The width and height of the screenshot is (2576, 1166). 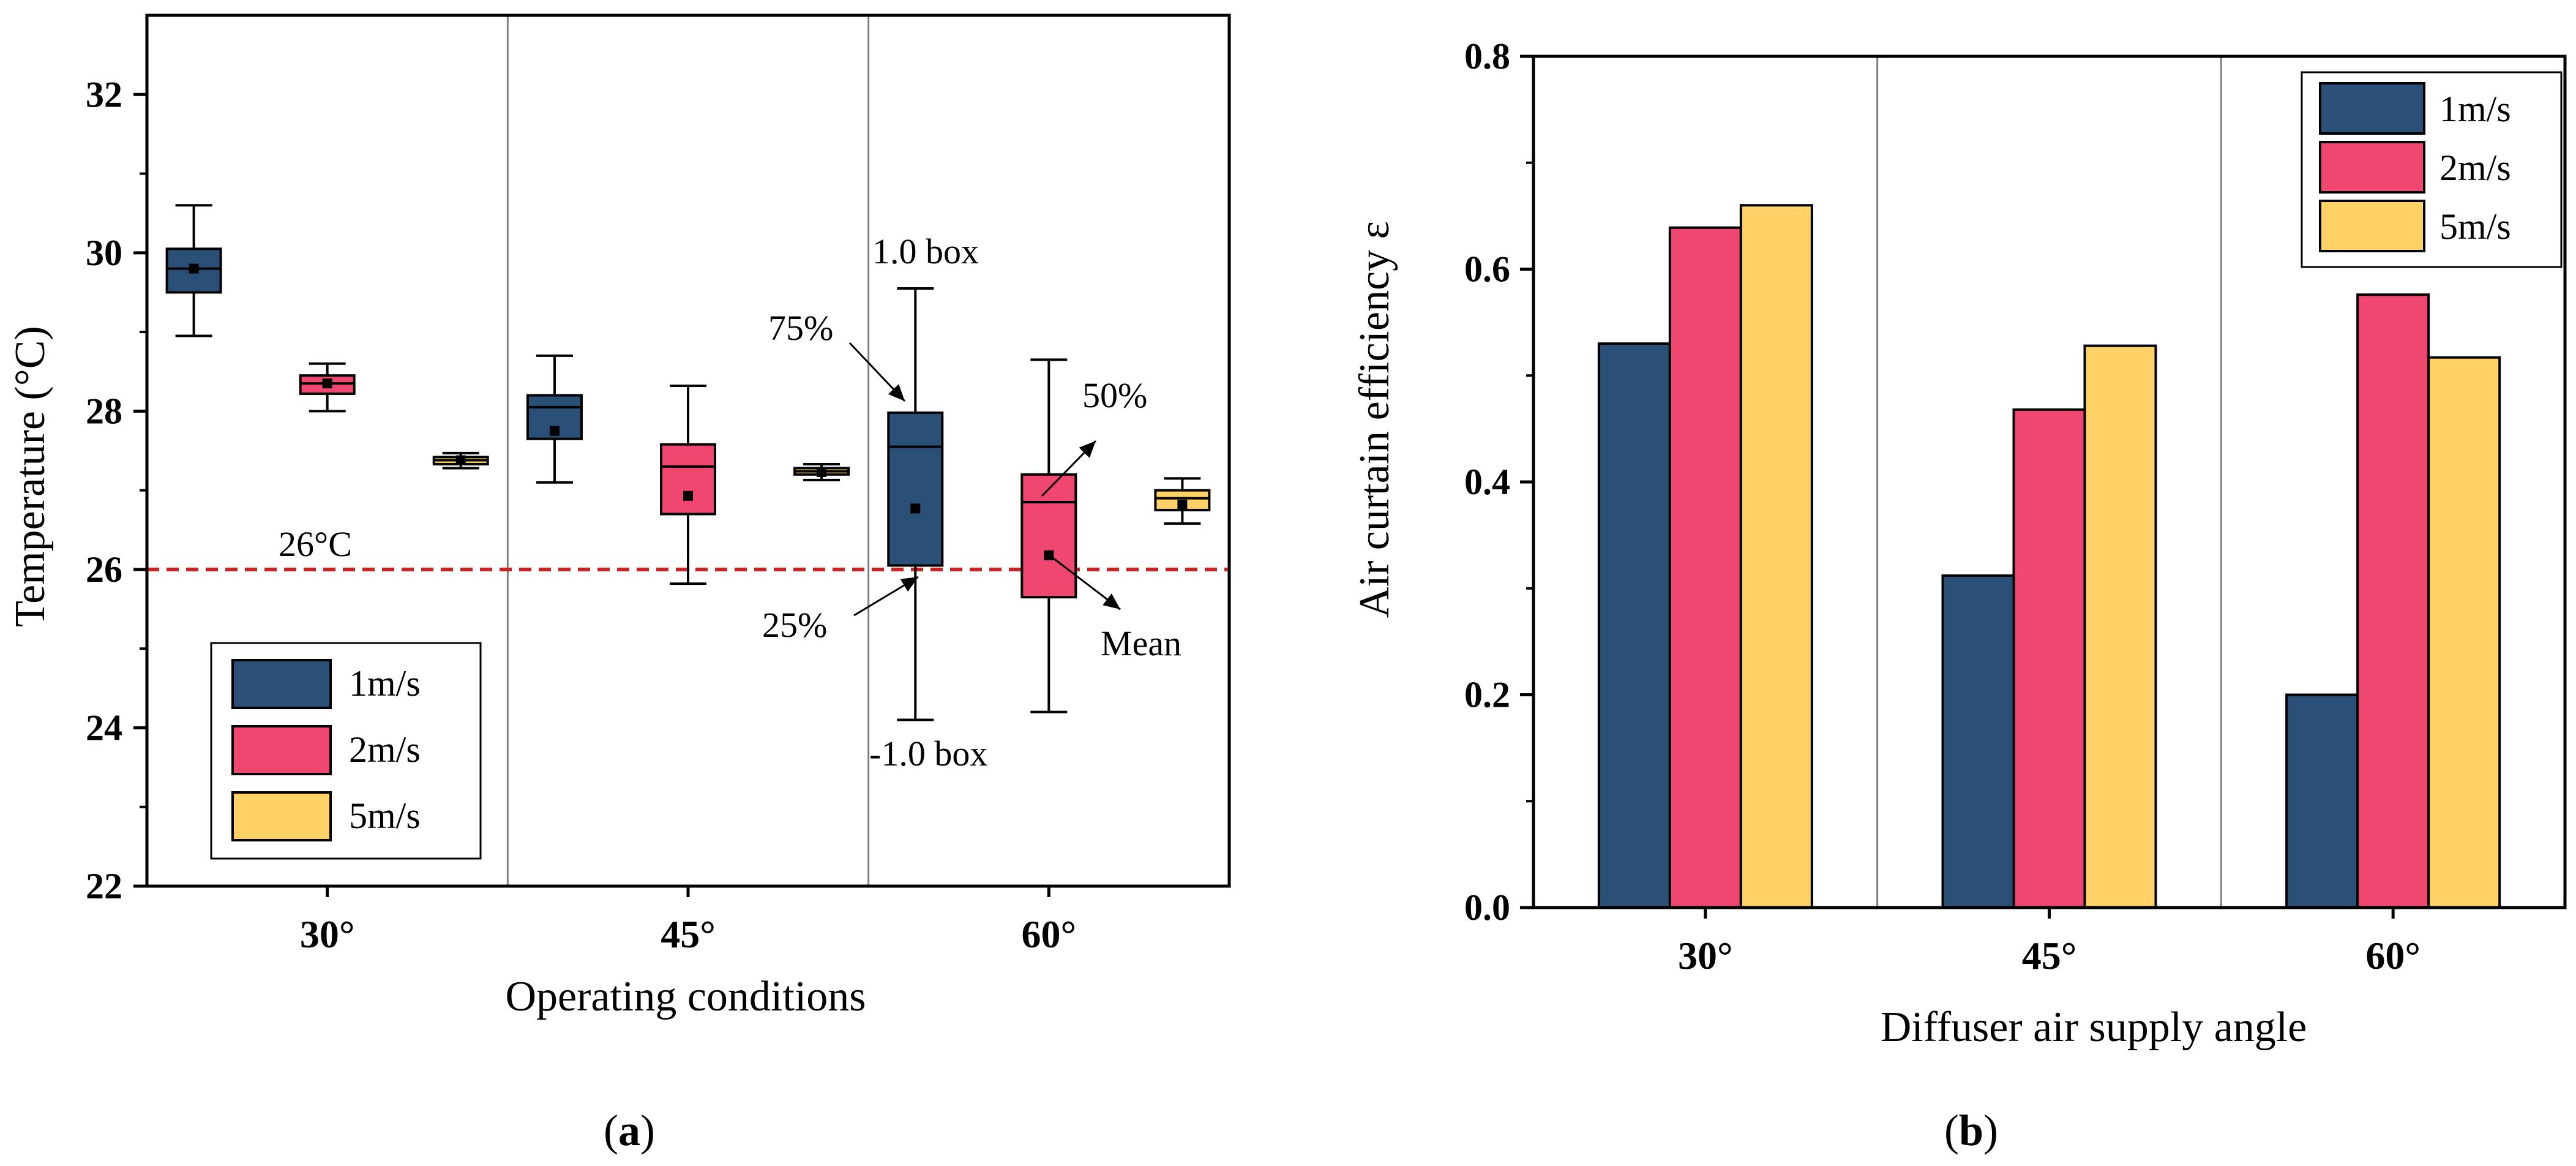 I want to click on y-axis-ticks: 0.0 0.2 0.4 0.6 0.8, so click(x=1499, y=482).